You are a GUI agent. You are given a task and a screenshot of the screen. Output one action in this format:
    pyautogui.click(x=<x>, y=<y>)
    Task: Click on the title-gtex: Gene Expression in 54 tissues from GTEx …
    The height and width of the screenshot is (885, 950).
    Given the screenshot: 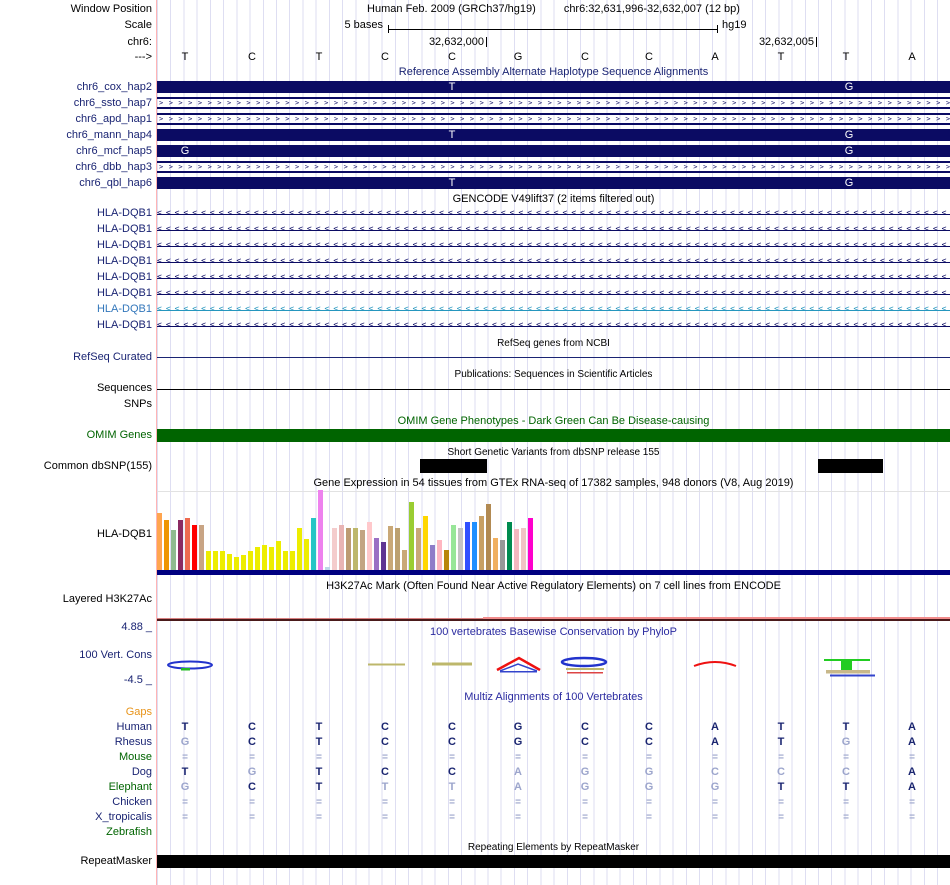 What is the action you would take?
    pyautogui.click(x=553, y=483)
    